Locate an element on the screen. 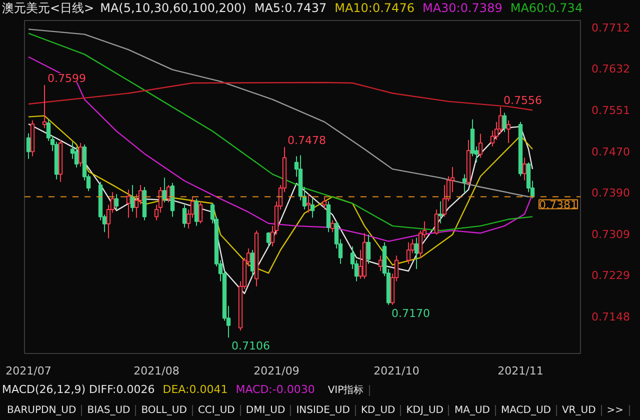 This screenshot has height=420, width=640. annotation: 0.7170 is located at coordinates (411, 313).